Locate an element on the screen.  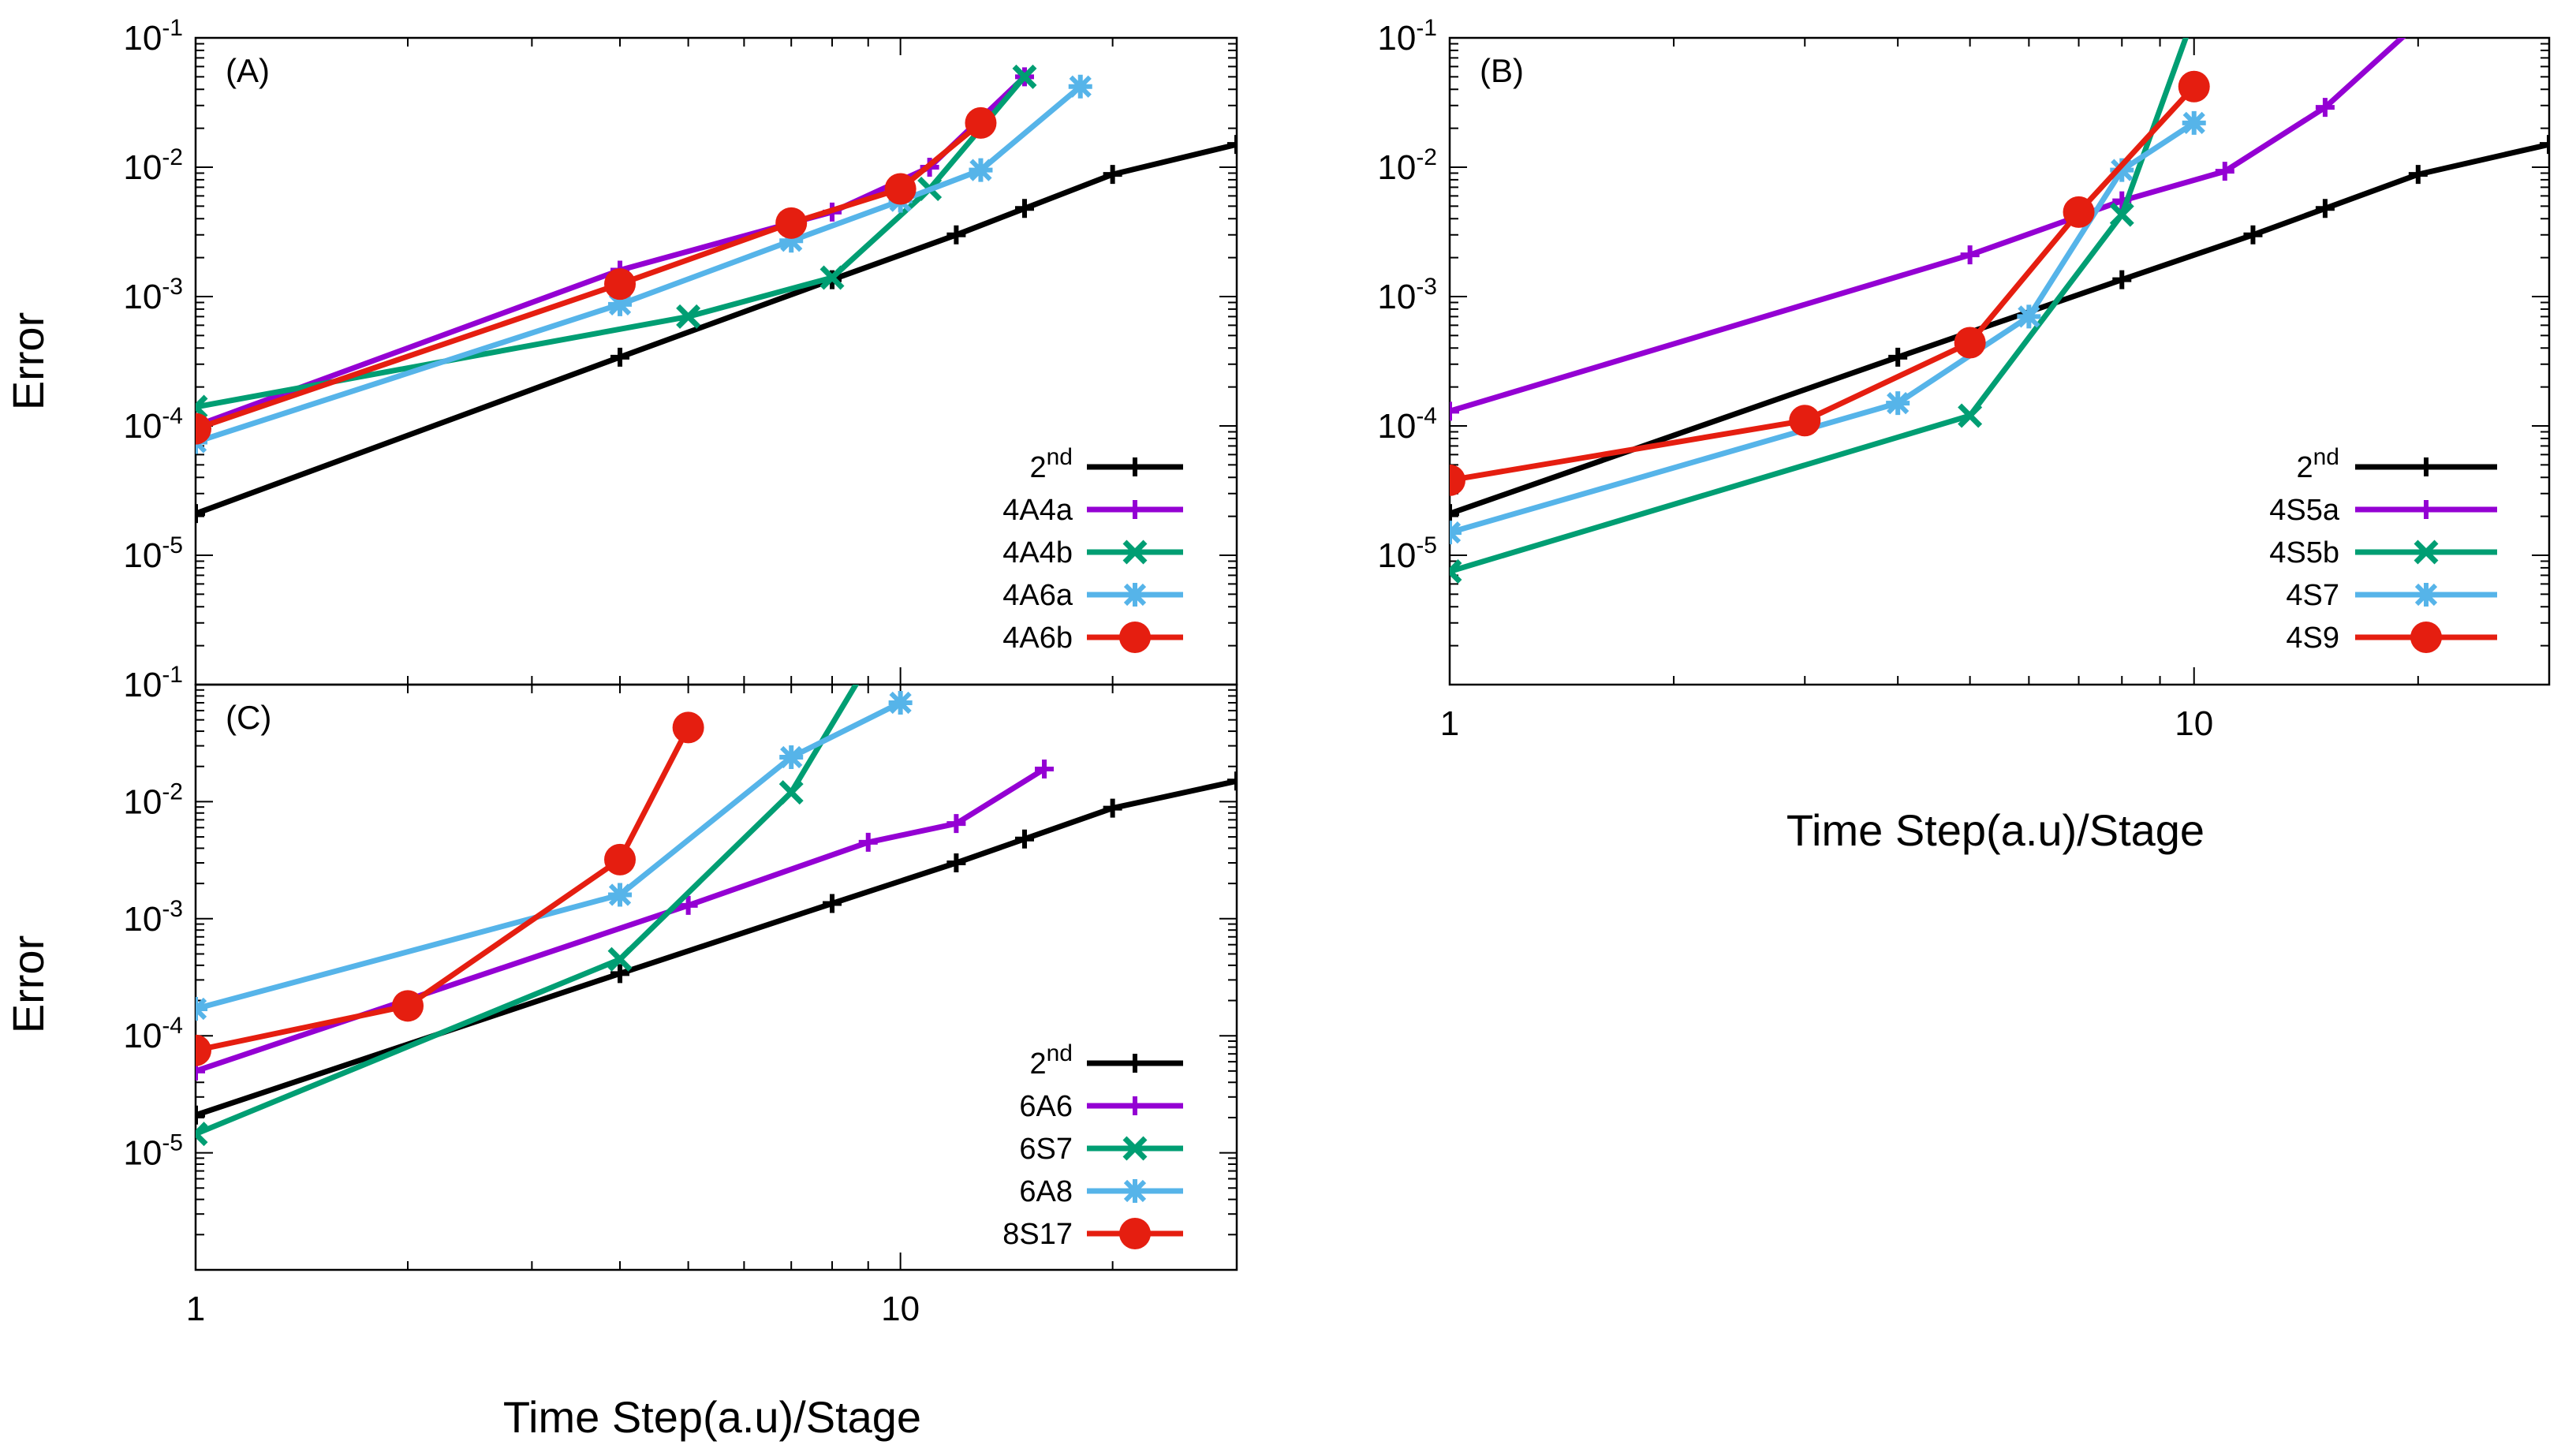
legend-item: 4A6b is located at coordinates (1092, 638).